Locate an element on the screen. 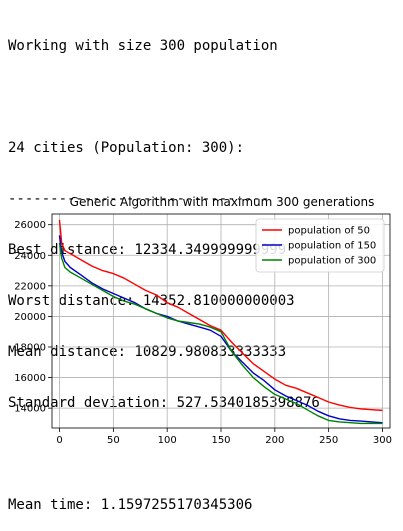  y-tick-label: 24000 is located at coordinates (30, 256).